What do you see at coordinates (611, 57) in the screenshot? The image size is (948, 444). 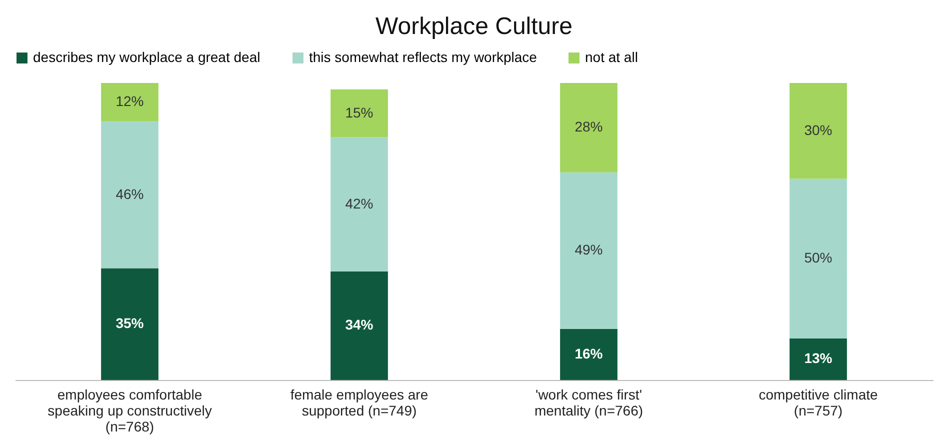 I see `legend-label: not at all` at bounding box center [611, 57].